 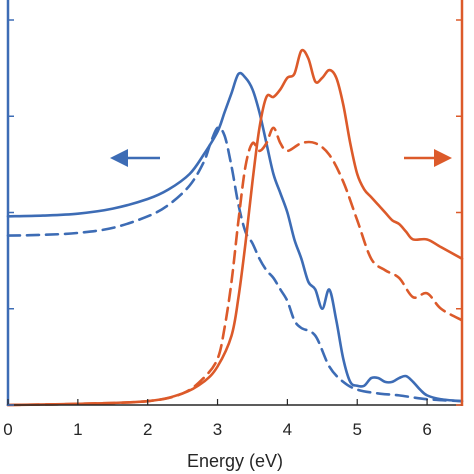 I want to click on left-axis-arrow-icon, so click(x=135, y=158).